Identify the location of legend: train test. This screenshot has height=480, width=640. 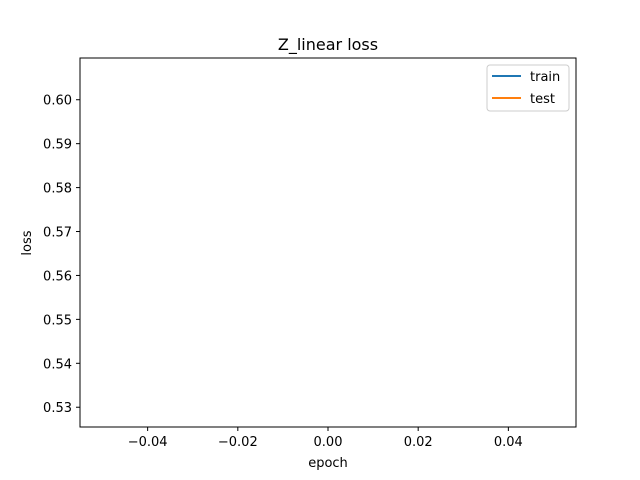
(528, 88).